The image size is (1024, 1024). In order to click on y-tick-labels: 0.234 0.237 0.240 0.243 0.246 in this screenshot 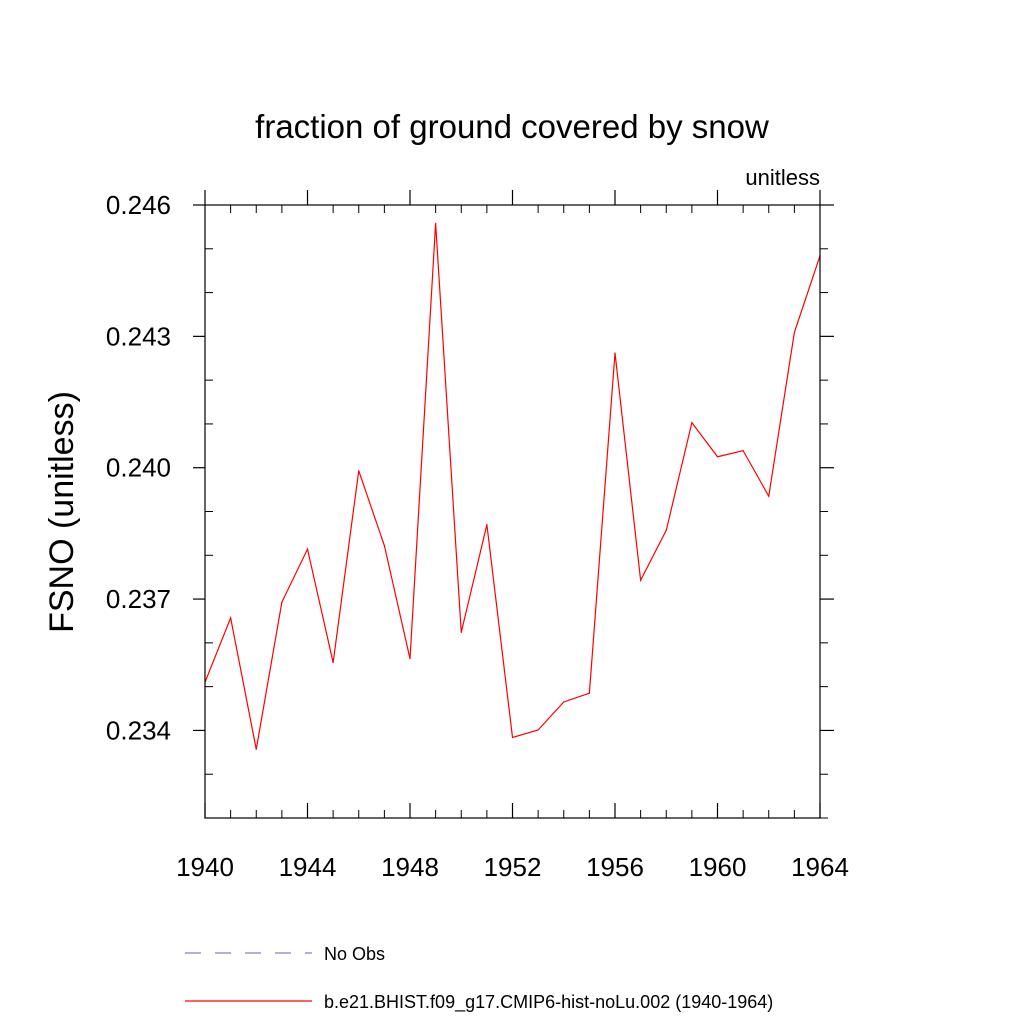, I will do `click(138, 467)`.